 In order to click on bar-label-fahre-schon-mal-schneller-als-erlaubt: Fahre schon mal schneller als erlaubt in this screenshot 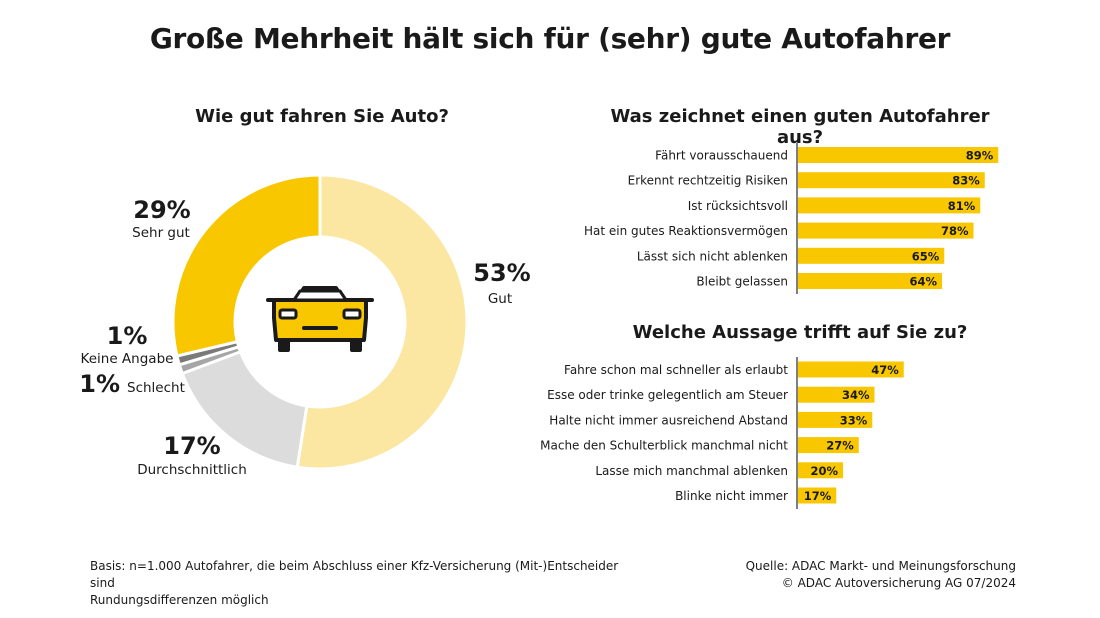, I will do `click(676, 370)`.